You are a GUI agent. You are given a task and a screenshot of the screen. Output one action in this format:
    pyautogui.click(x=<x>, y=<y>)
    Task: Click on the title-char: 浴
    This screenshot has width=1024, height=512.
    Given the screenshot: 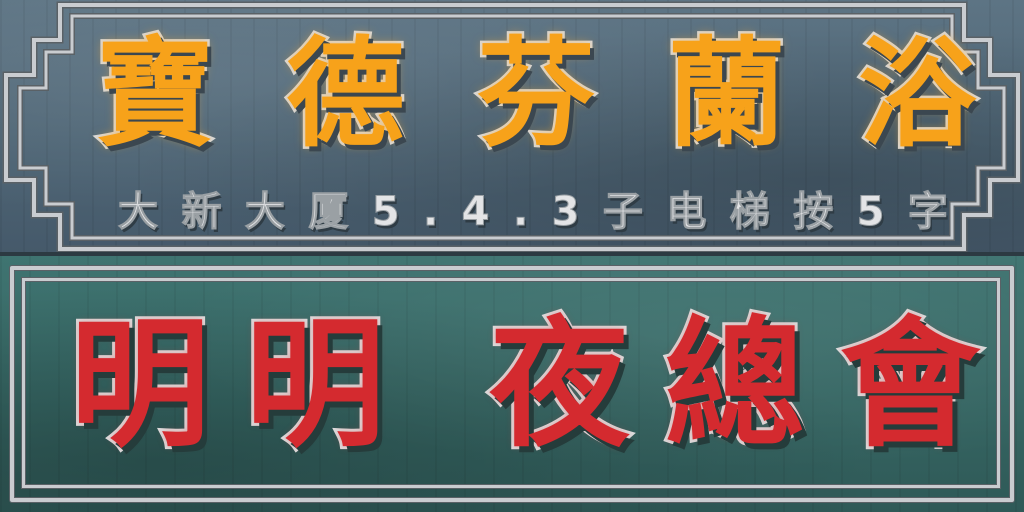 What is the action you would take?
    pyautogui.click(x=916, y=93)
    